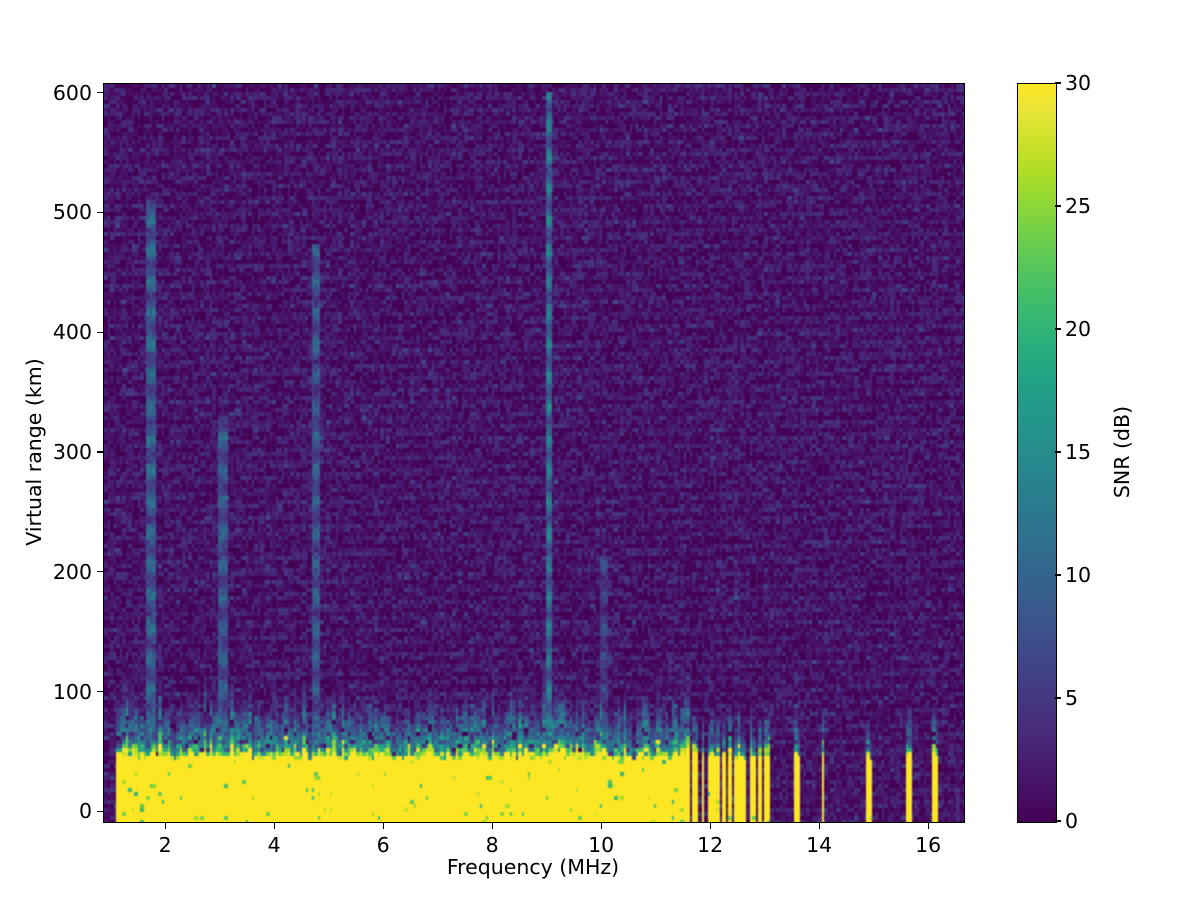  I want to click on colorbar-tick-label: 30, so click(1078, 82).